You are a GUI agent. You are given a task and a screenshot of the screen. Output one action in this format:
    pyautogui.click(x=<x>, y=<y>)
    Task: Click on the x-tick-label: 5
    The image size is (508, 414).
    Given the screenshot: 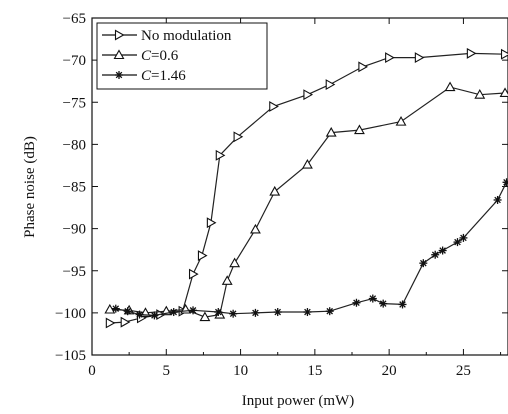 What is the action you would take?
    pyautogui.click(x=167, y=371)
    